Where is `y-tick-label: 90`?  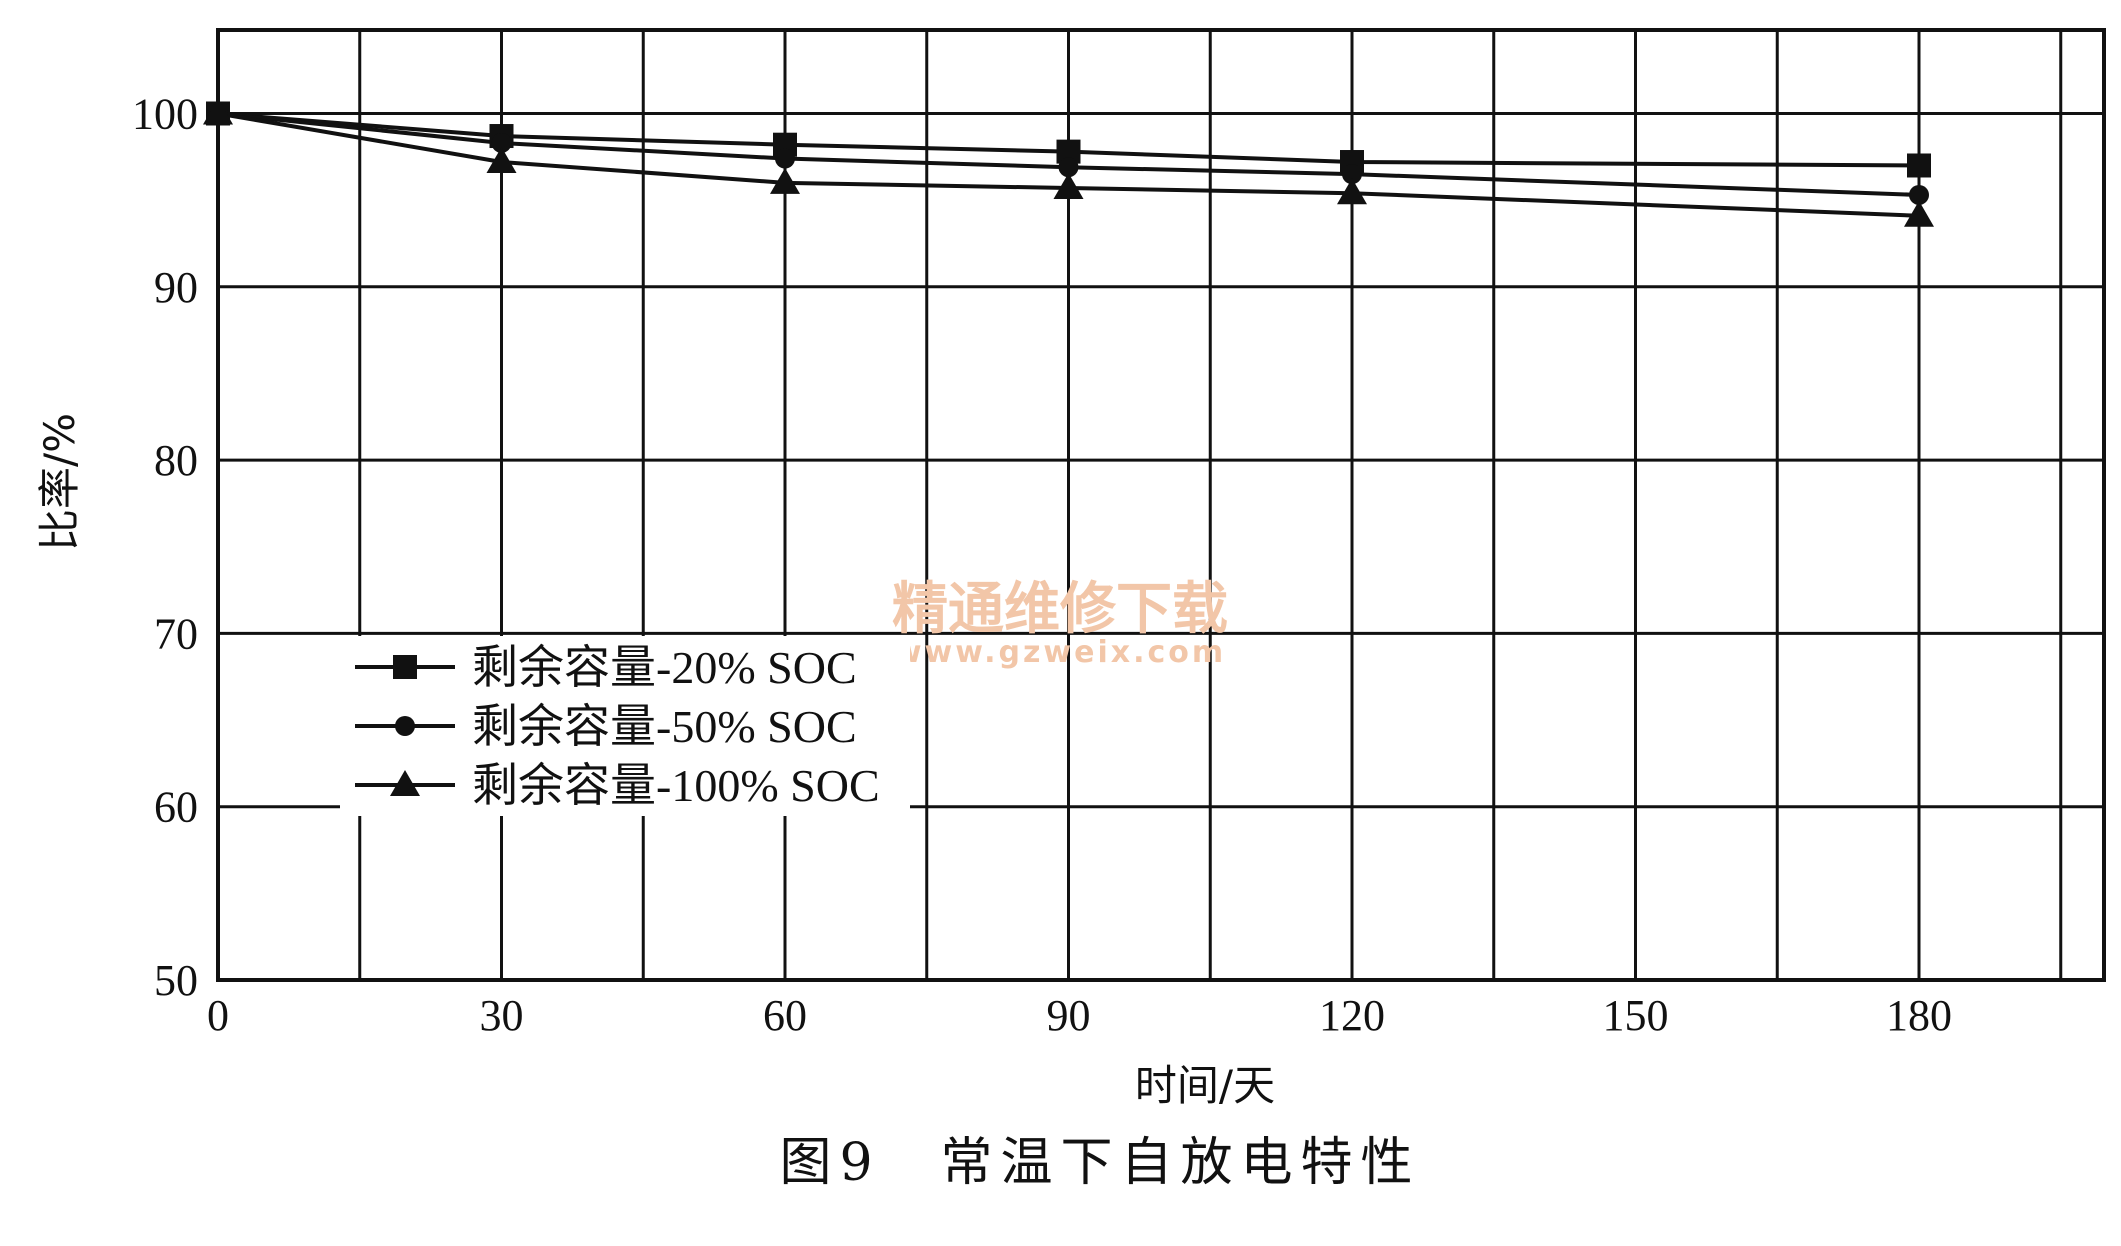
y-tick-label: 90 is located at coordinates (176, 287).